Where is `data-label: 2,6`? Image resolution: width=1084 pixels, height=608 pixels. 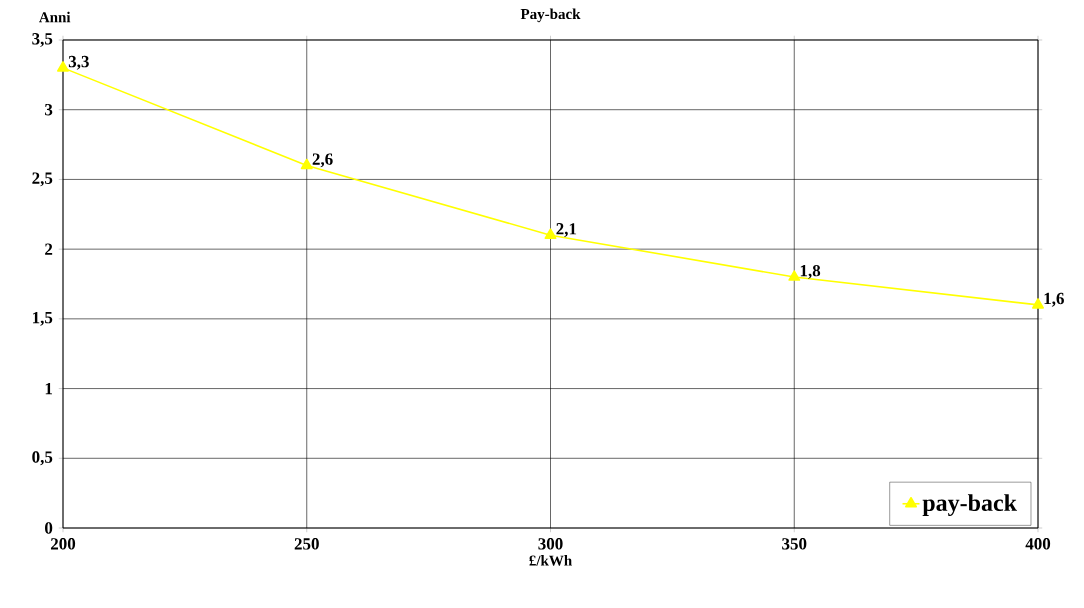 data-label: 2,6 is located at coordinates (322, 160).